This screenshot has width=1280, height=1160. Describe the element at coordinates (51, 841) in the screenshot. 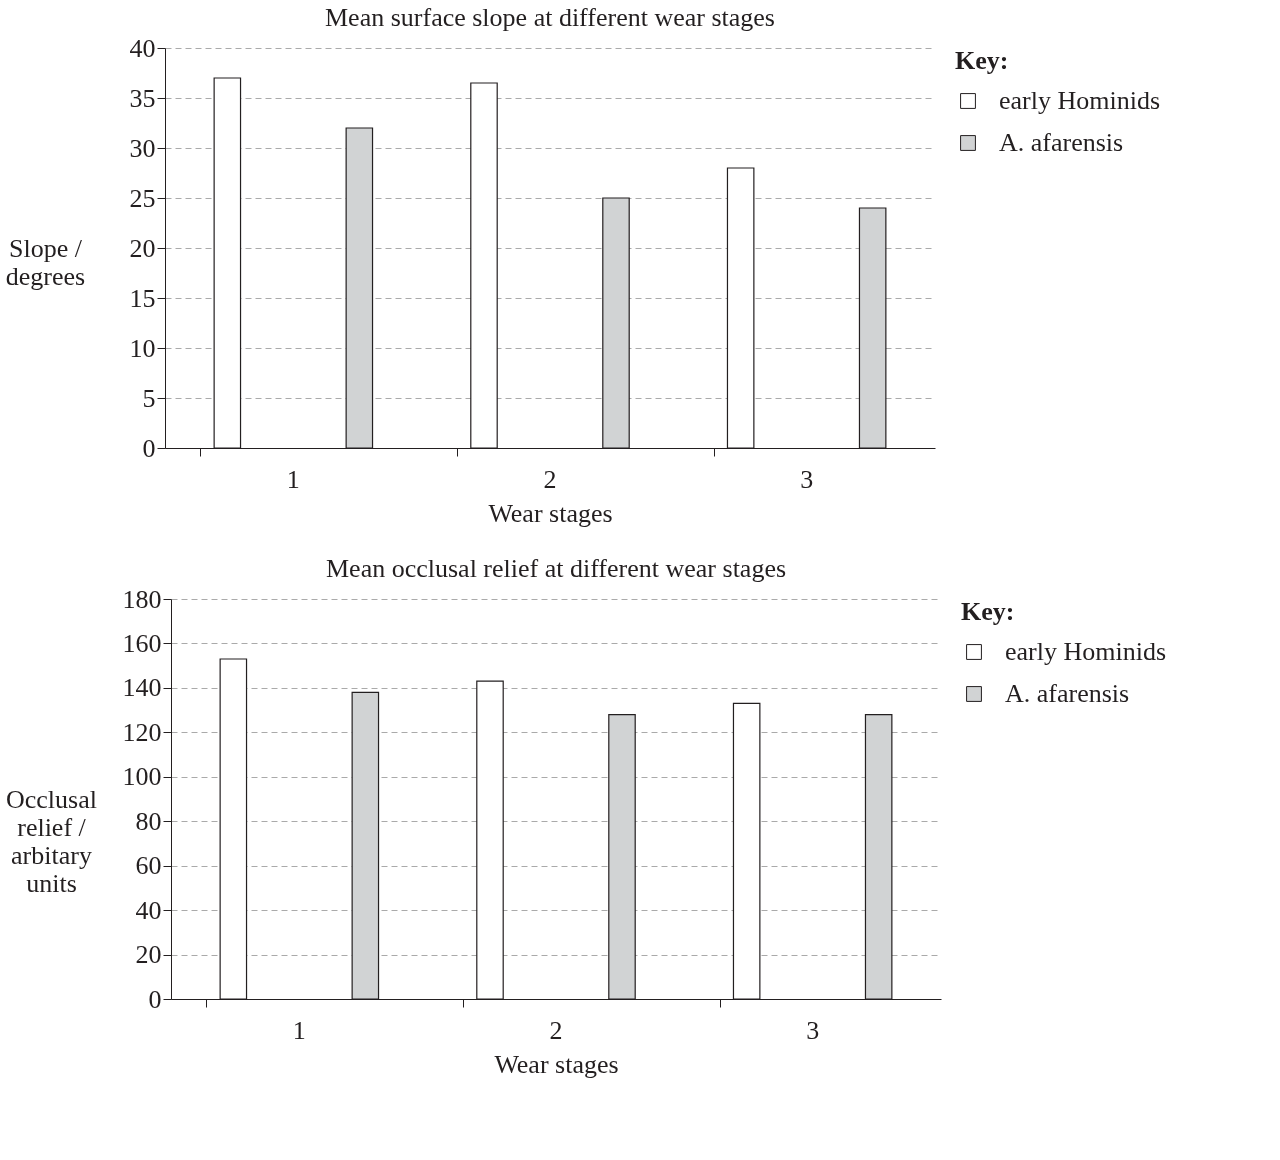

I see `y-axis-title: Occlusal relief / arbitary units` at that location.